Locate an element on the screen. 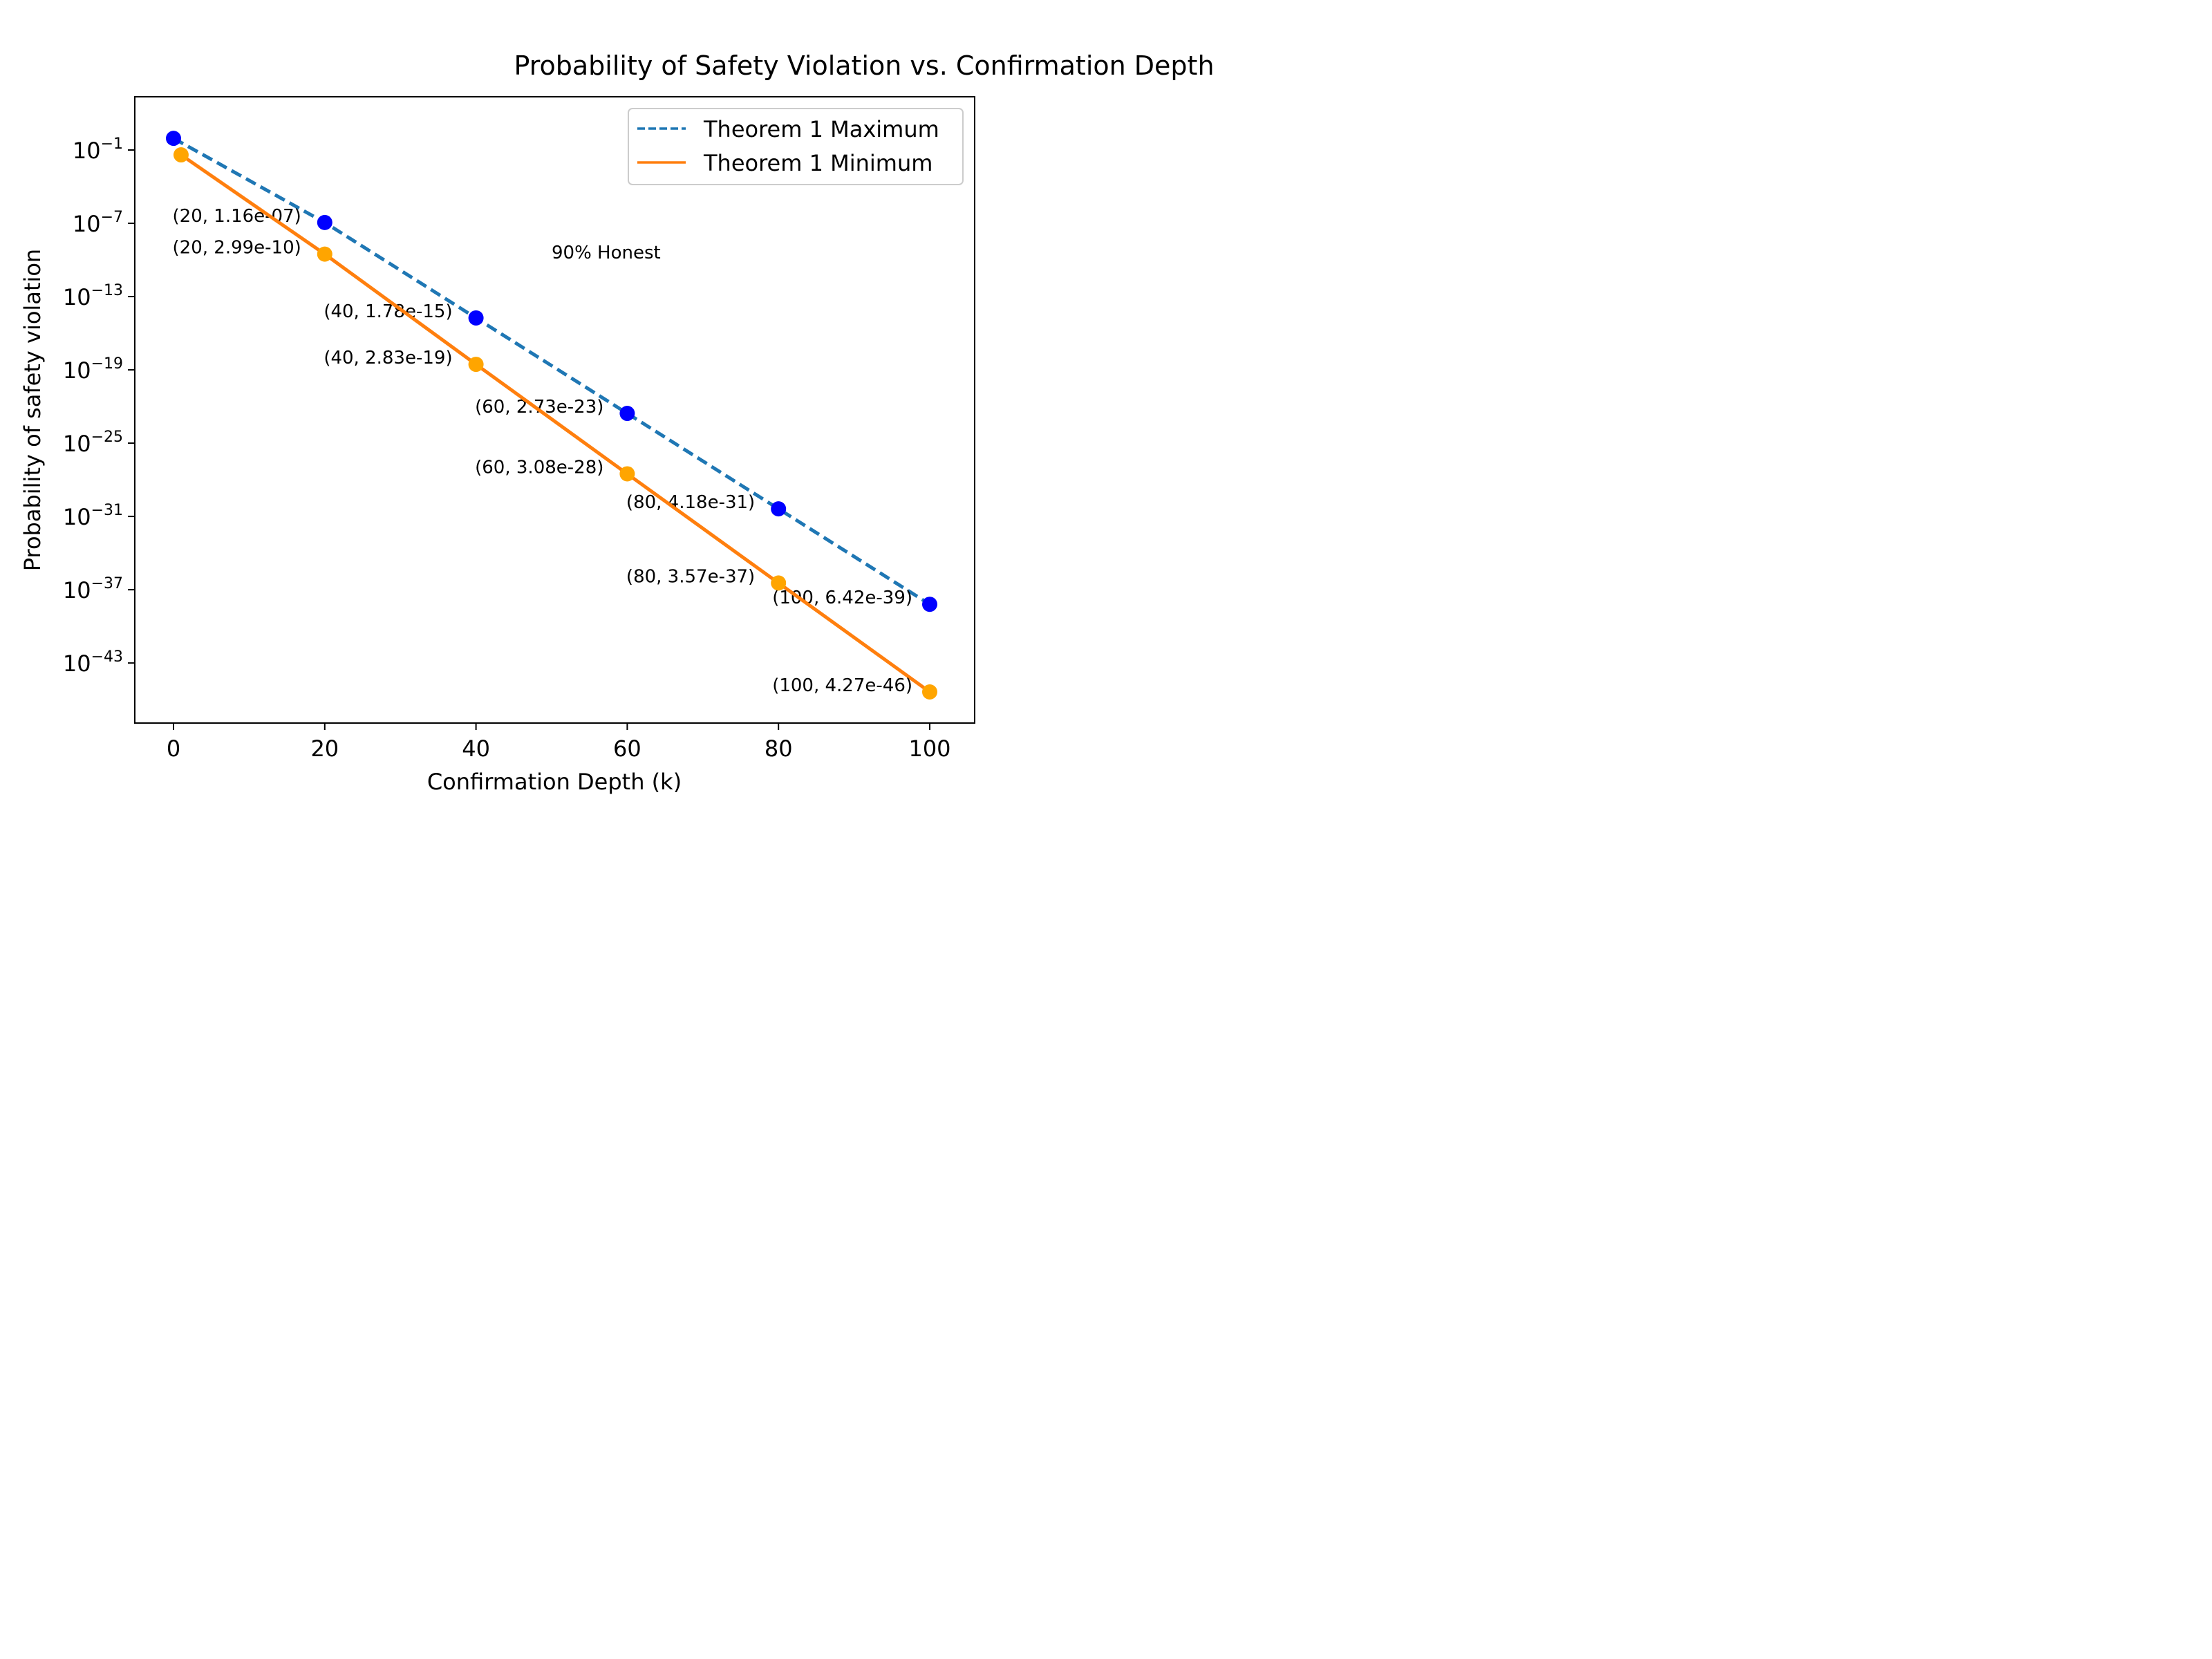 This screenshot has height=1659, width=2212. y-tick-label: 10⁻³⁷ is located at coordinates (93, 589).